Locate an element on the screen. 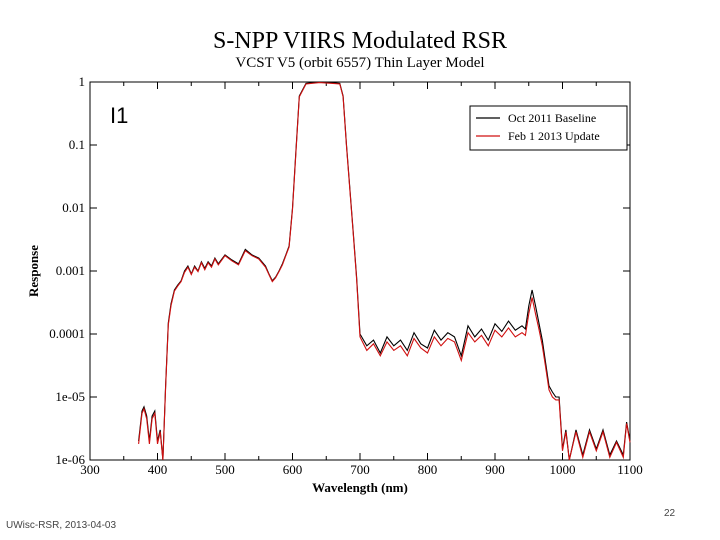 This screenshot has height=540, width=720. x-tick-label: 800 is located at coordinates (428, 469).